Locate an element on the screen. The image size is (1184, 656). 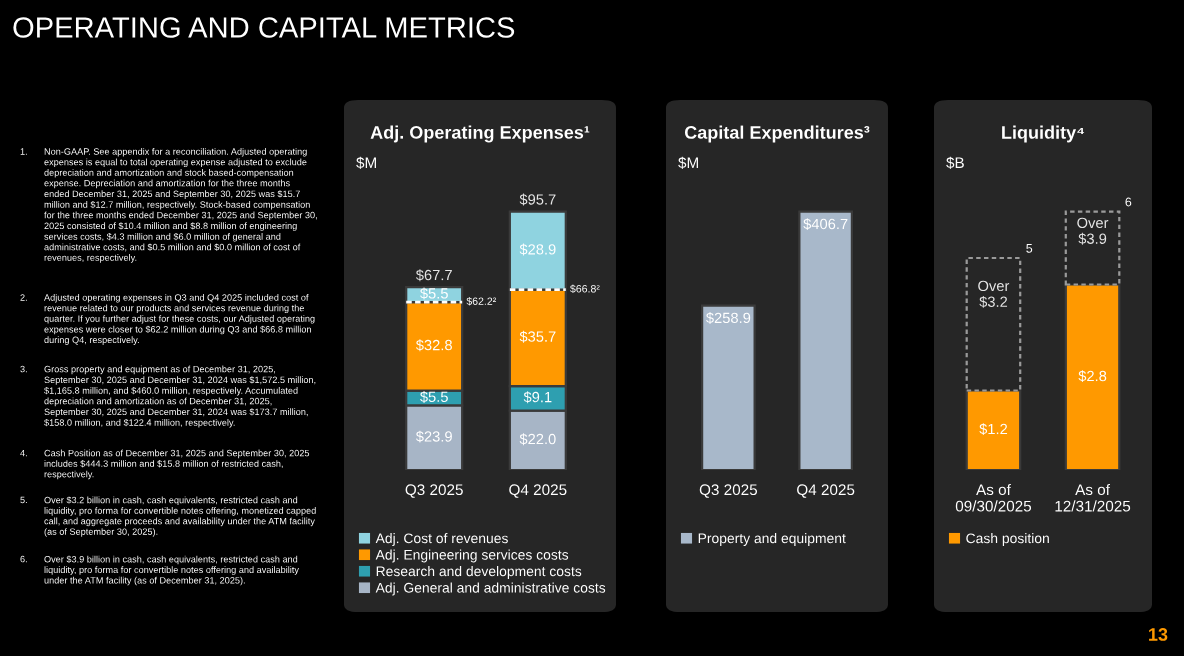
text: 13 is located at coordinates (1158, 634).